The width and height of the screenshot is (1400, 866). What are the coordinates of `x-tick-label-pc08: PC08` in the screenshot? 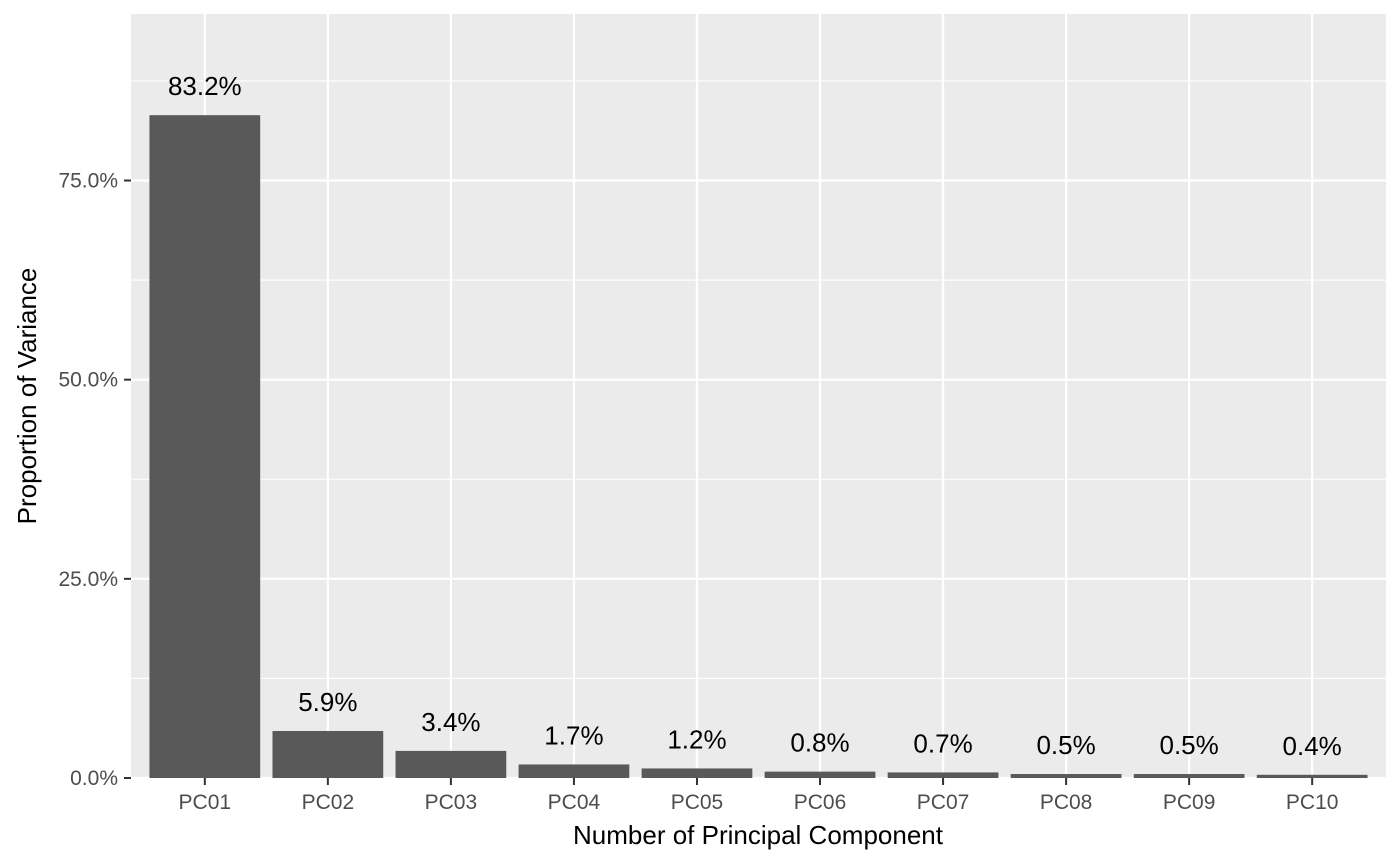 It's located at (1066, 802).